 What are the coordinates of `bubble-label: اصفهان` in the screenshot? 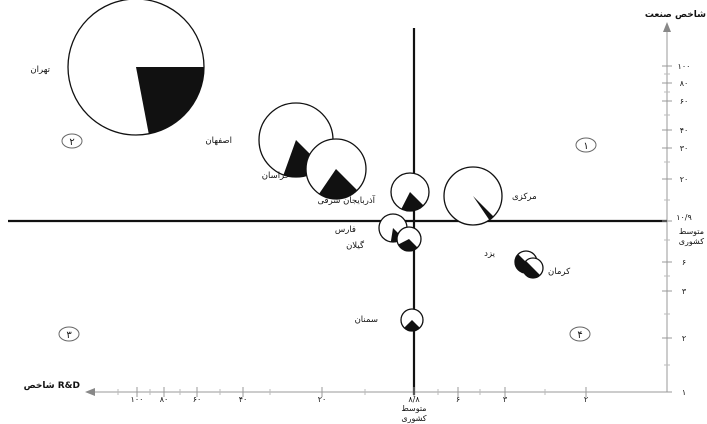 It's located at (218, 141).